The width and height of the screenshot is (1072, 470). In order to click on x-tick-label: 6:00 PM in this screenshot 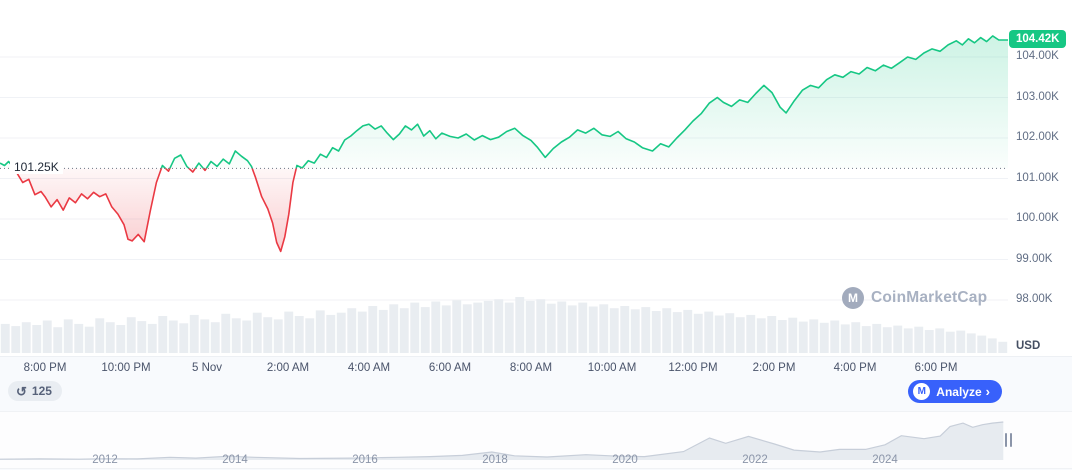, I will do `click(936, 368)`.